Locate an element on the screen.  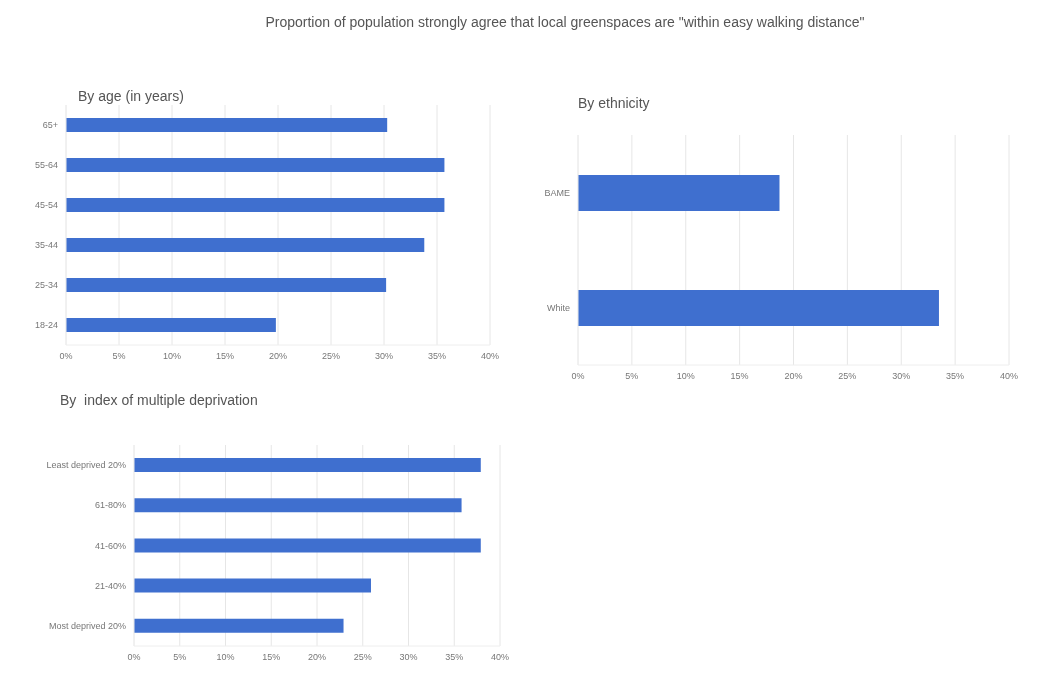
y-tick-label: 18-24 is located at coordinates (46, 325).